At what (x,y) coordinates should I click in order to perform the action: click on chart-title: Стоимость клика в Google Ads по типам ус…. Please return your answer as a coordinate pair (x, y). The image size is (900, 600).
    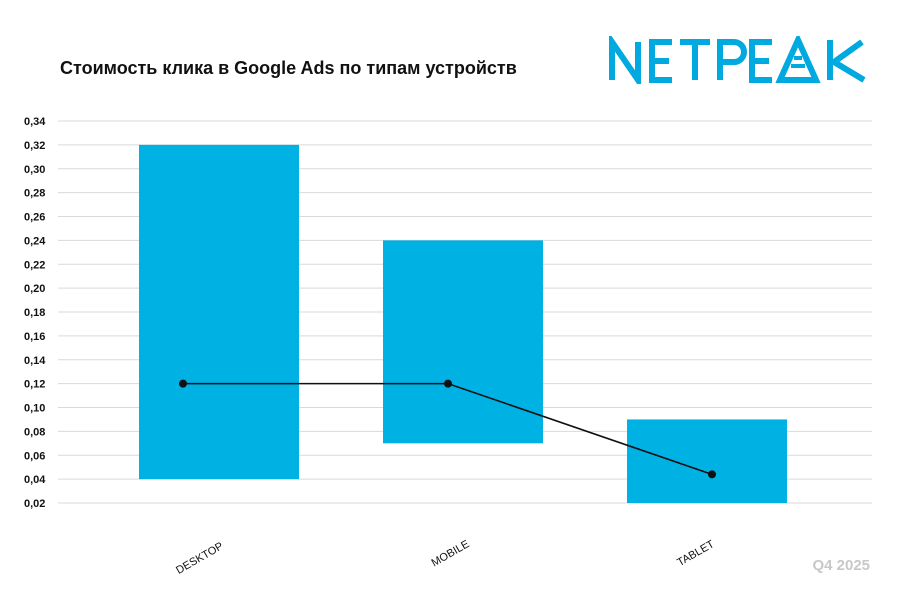
    Looking at the image, I should click on (288, 68).